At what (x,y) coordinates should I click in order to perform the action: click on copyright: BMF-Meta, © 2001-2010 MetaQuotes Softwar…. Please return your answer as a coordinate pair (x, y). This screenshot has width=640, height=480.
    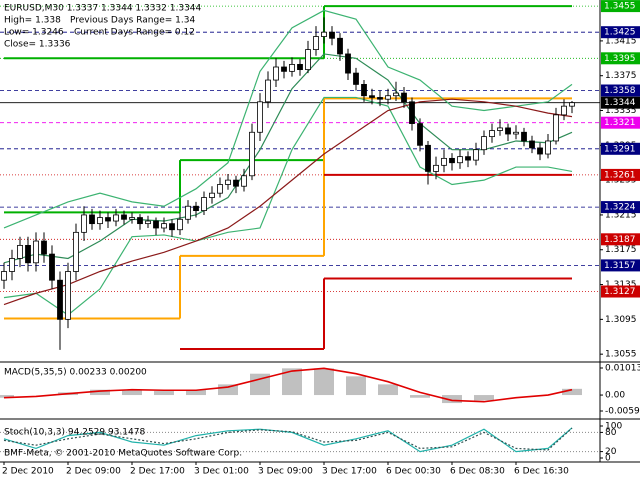
    Looking at the image, I should click on (123, 454).